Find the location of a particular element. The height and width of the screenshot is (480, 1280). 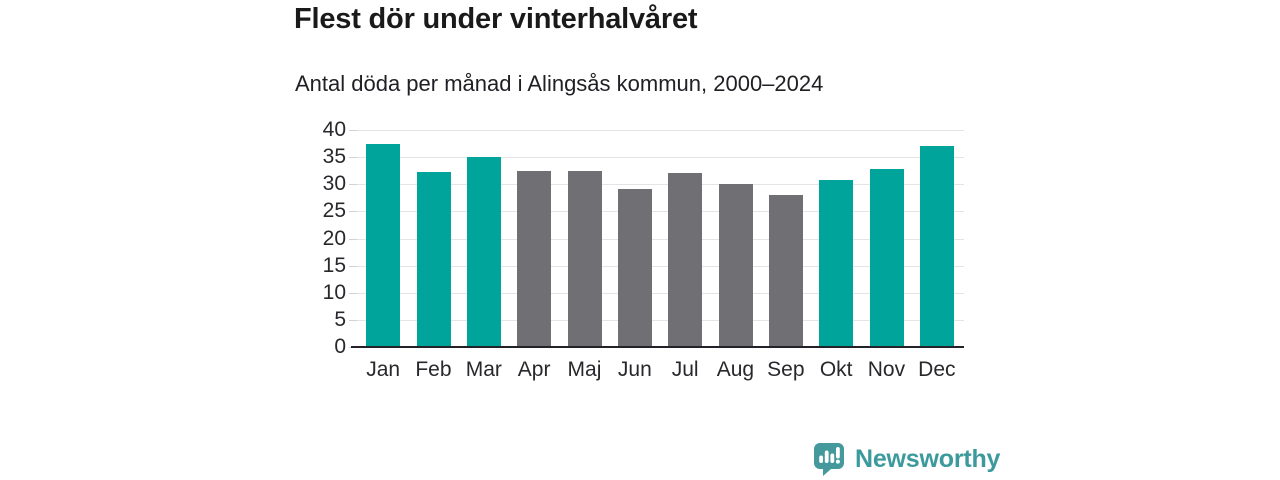

bar-nov is located at coordinates (886, 257).